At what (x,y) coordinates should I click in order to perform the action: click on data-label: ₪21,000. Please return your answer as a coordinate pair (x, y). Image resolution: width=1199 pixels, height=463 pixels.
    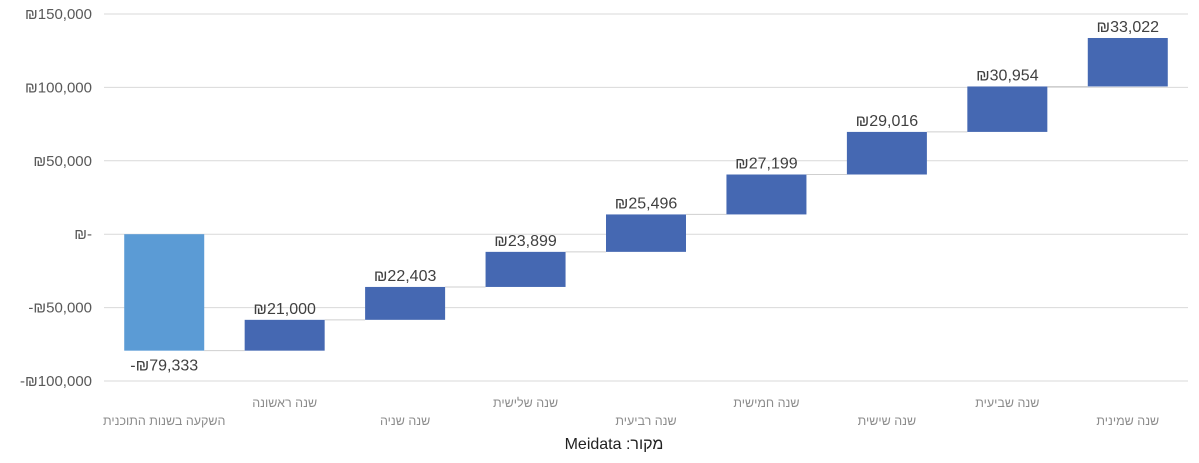
    Looking at the image, I should click on (284, 309).